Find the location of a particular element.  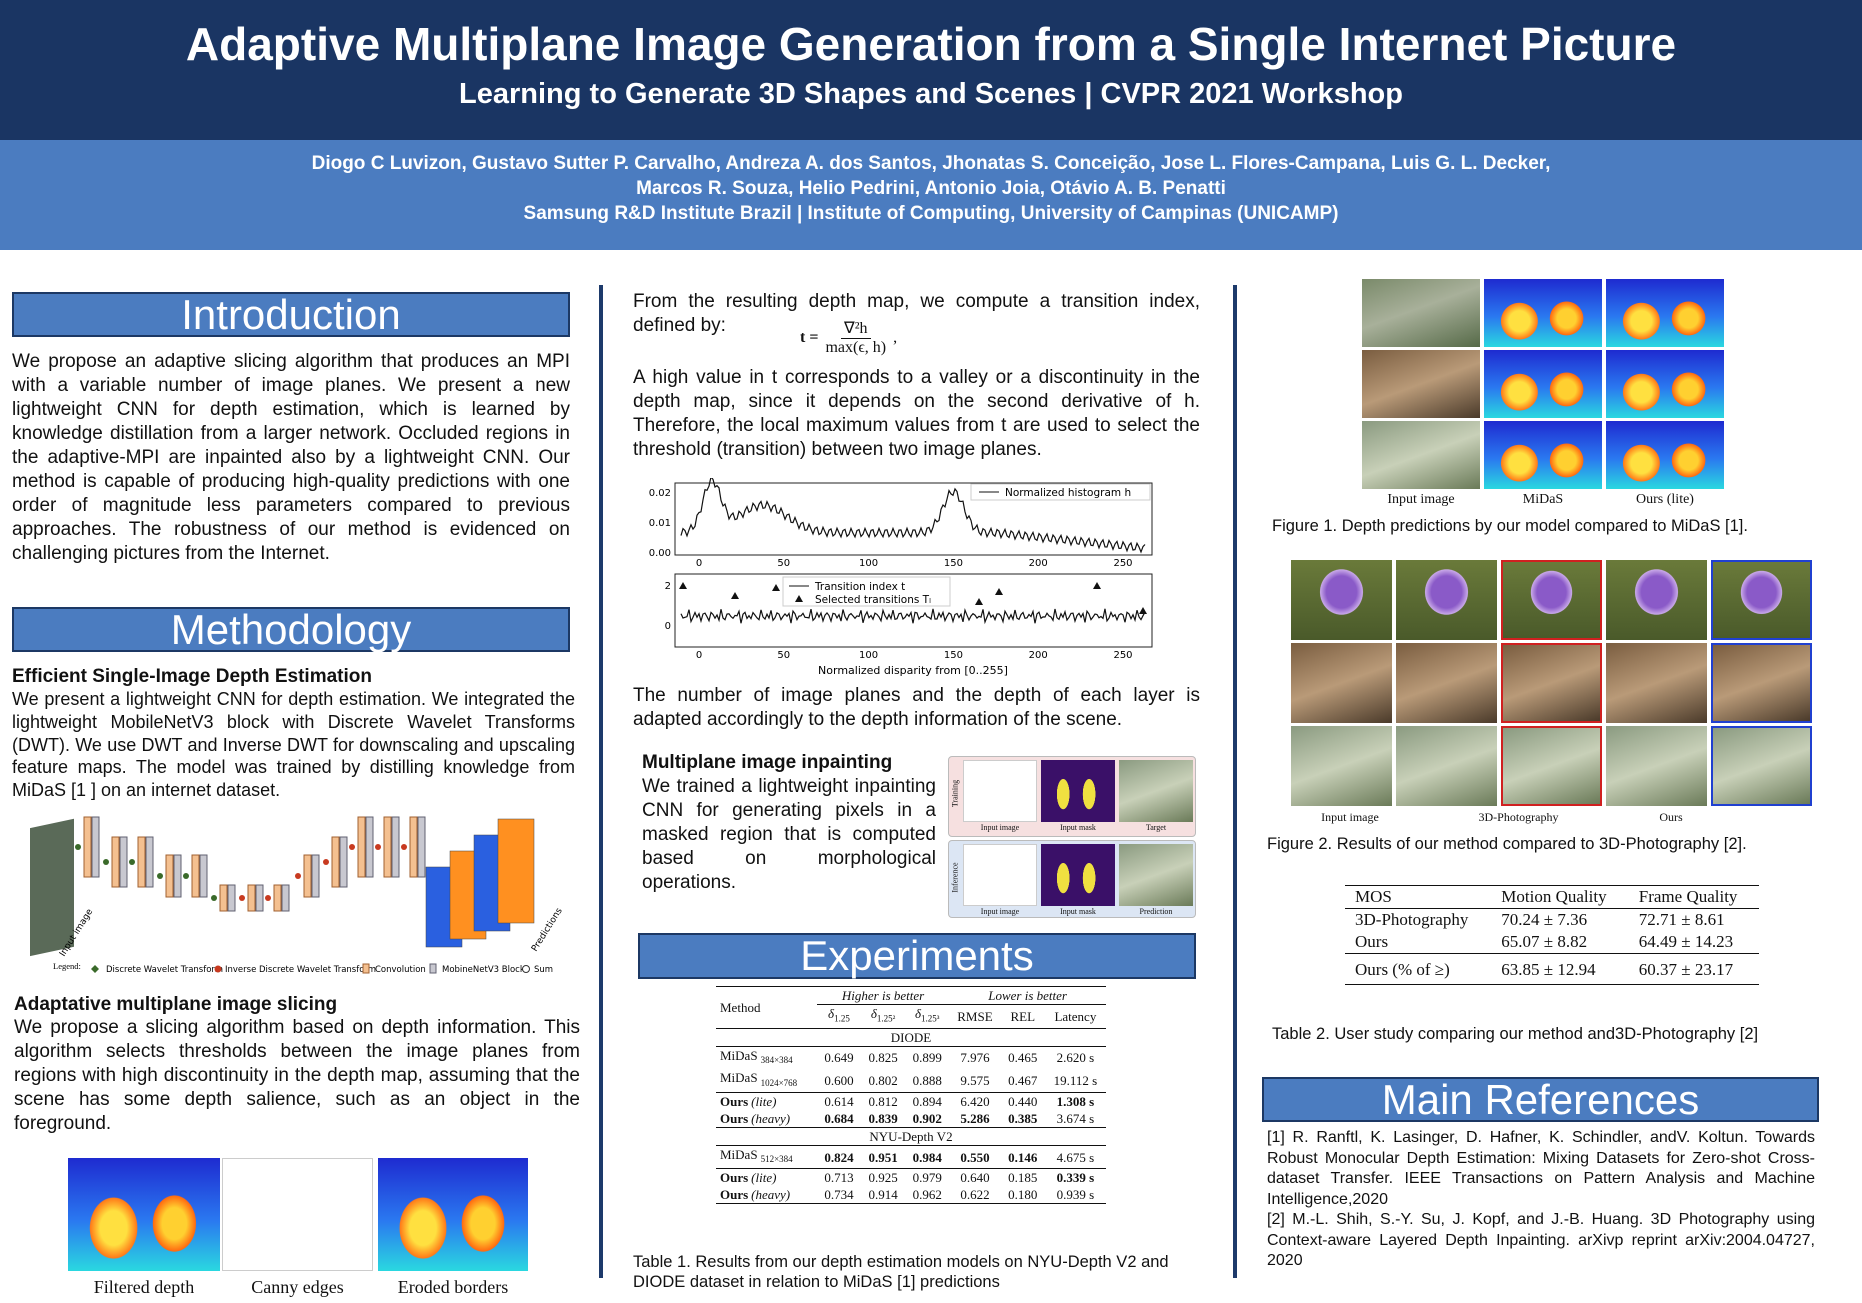

table-cell: Ours is located at coordinates (1372, 941).